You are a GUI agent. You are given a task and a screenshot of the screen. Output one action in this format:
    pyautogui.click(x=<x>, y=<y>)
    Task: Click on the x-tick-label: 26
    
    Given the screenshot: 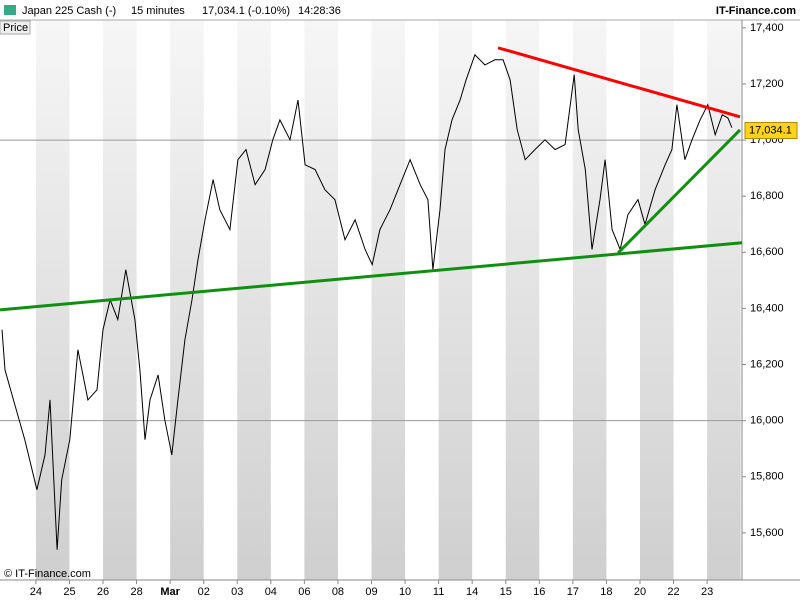 What is the action you would take?
    pyautogui.click(x=103, y=592)
    